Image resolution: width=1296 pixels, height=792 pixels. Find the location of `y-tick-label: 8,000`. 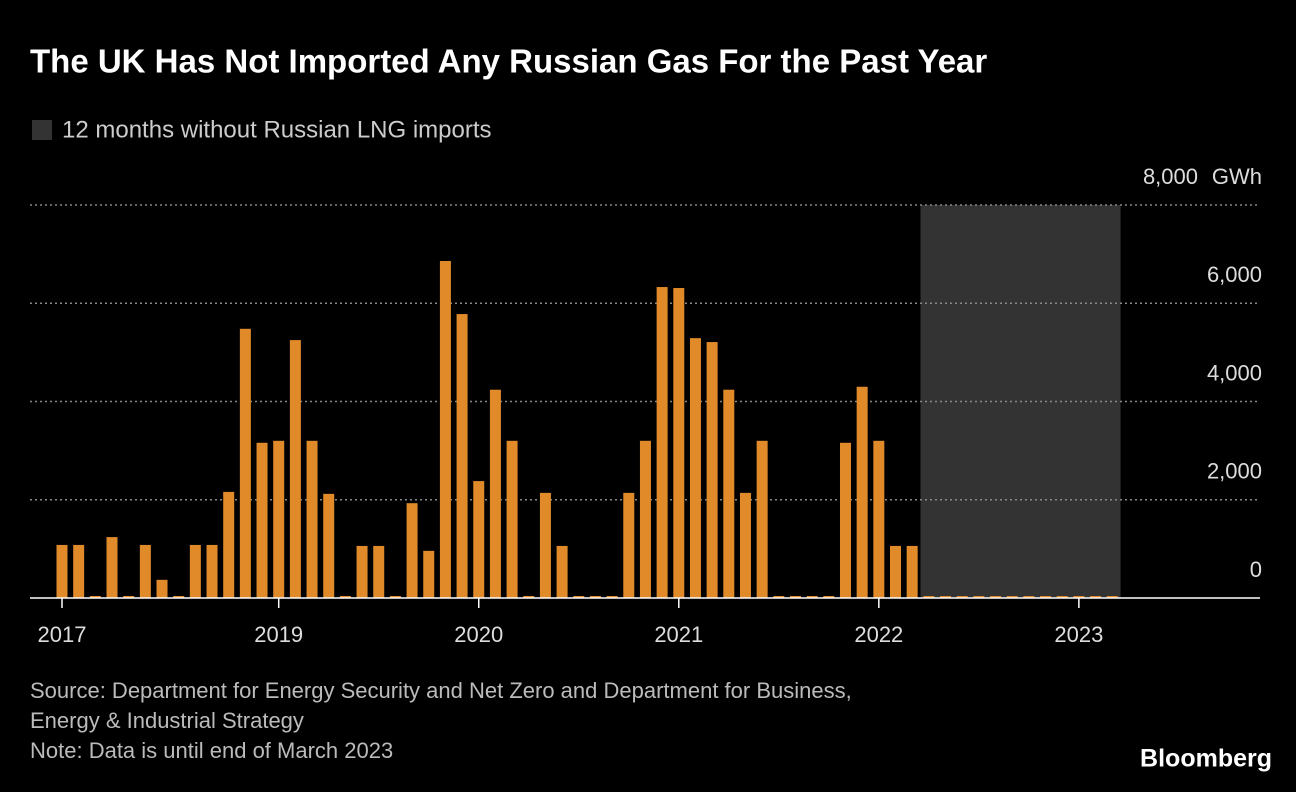

y-tick-label: 8,000 is located at coordinates (1170, 176).